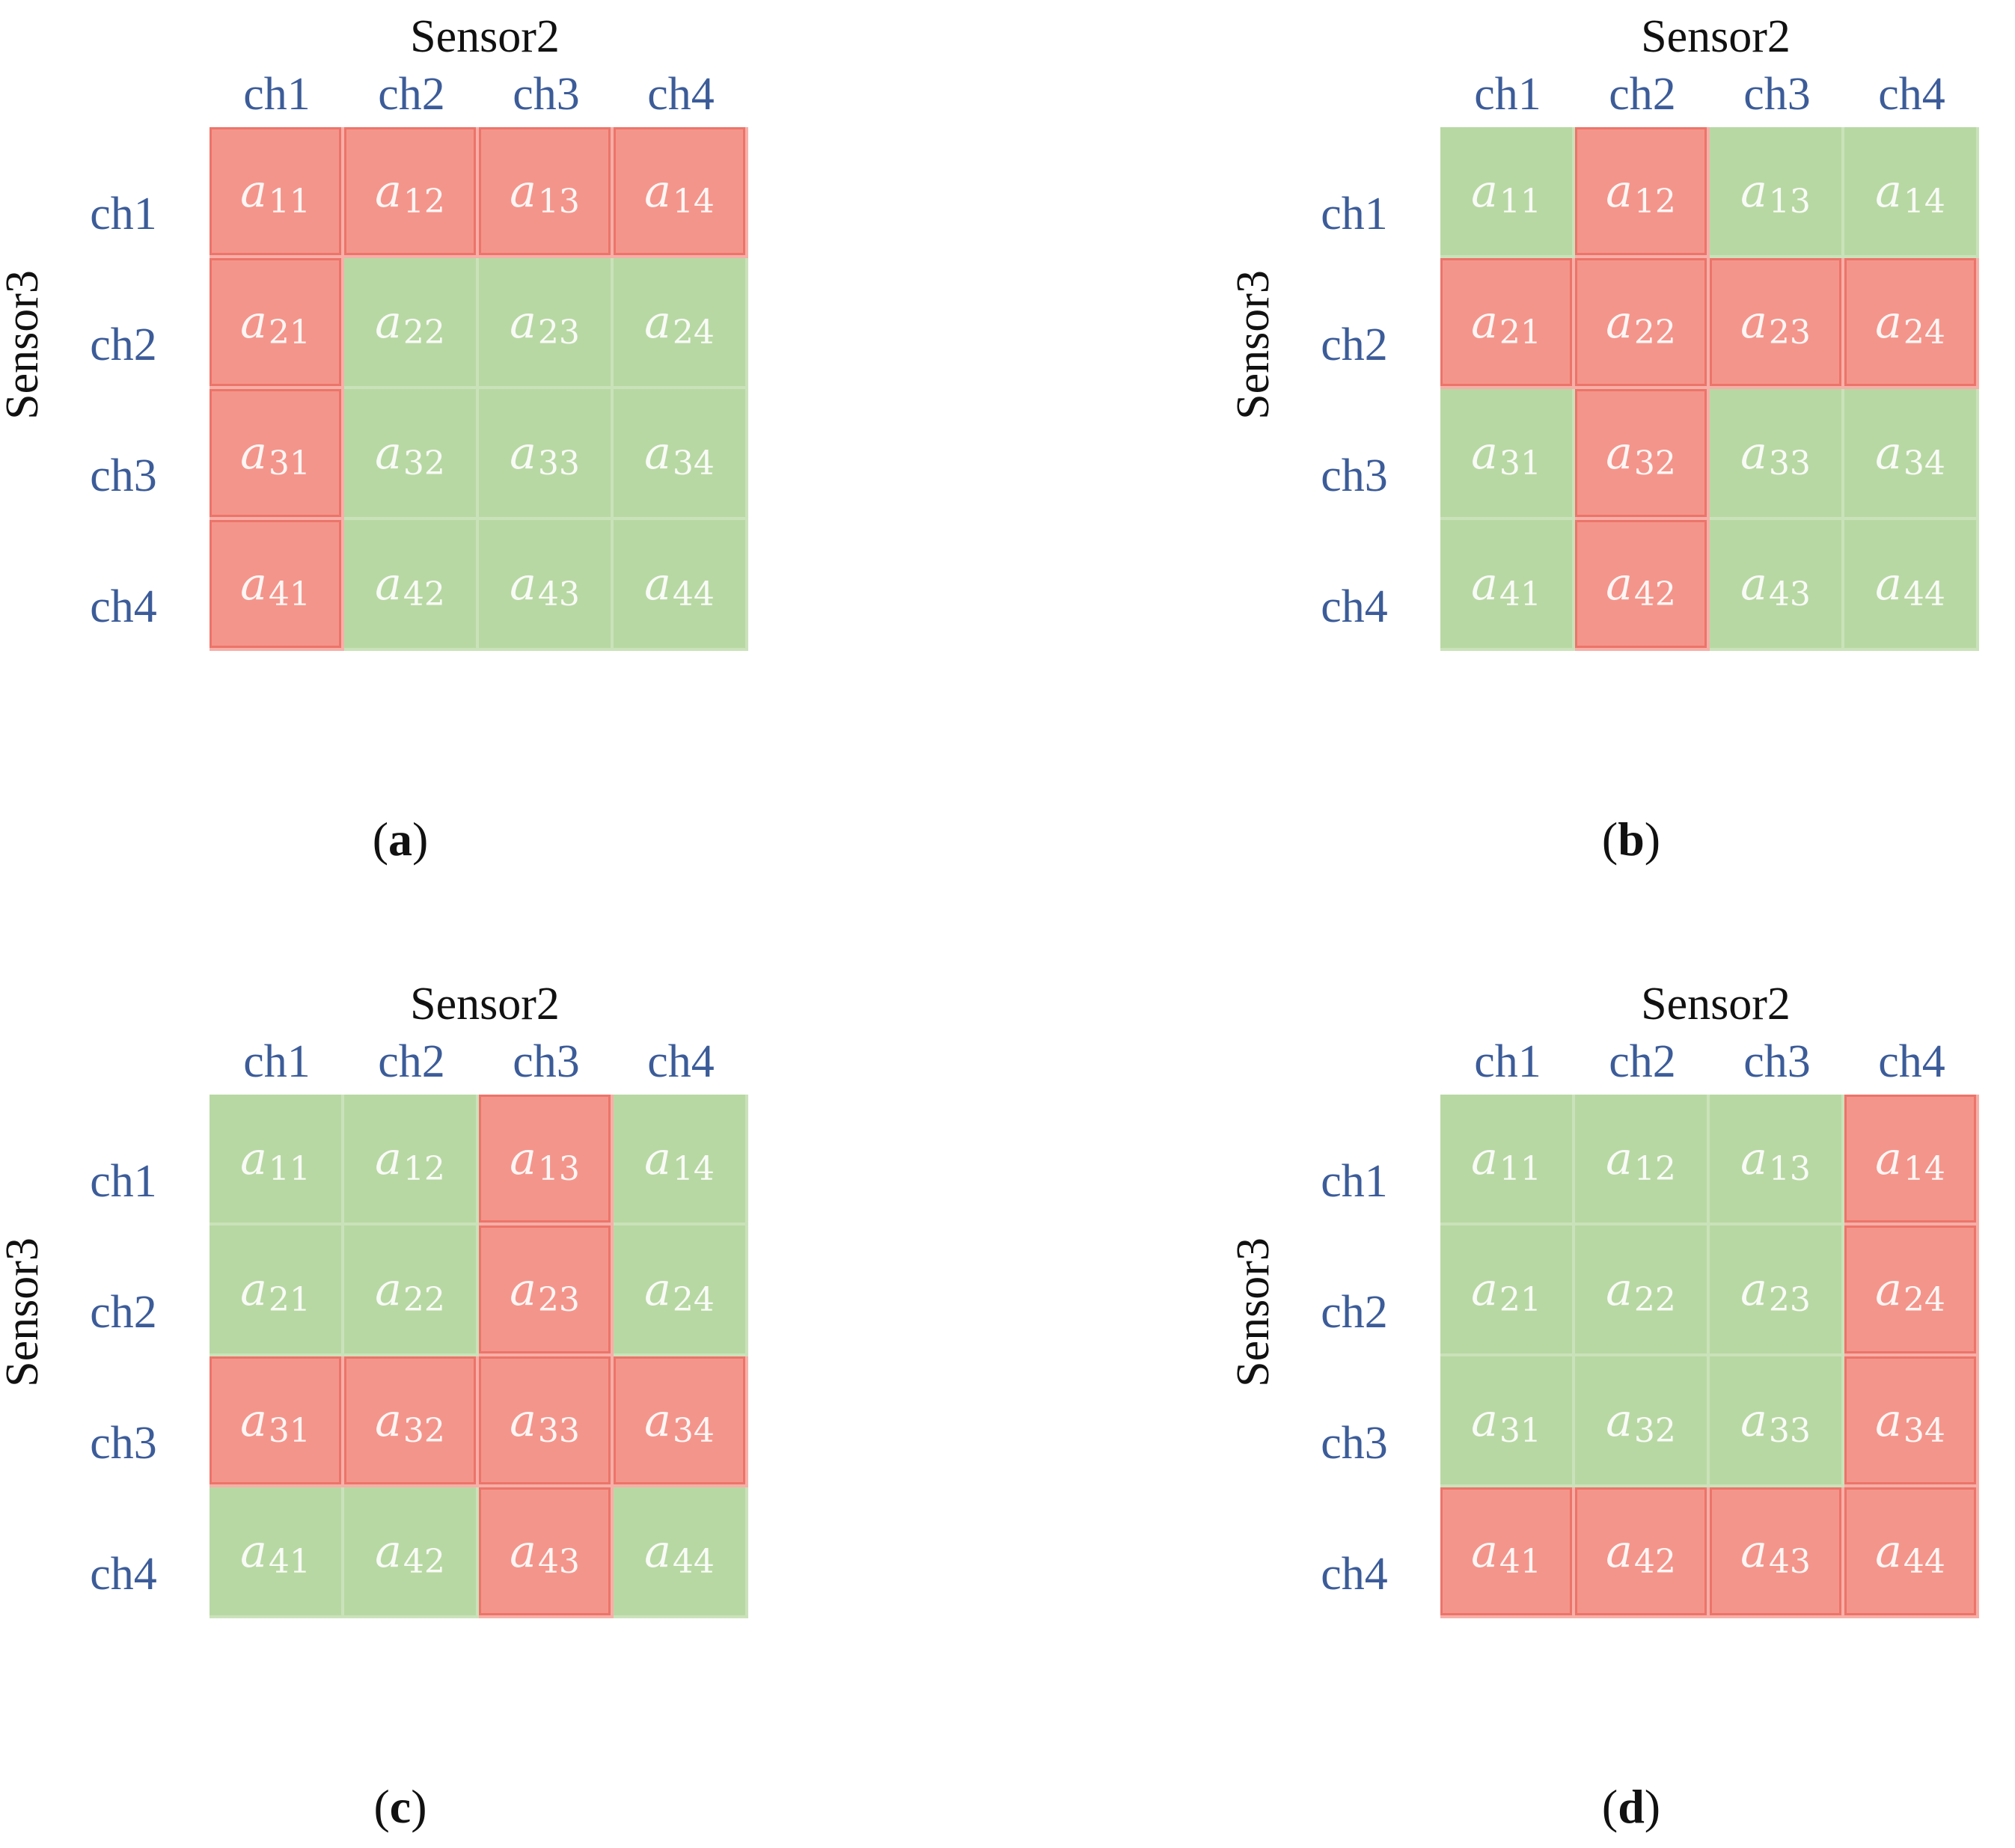 The height and width of the screenshot is (1848, 2015). Describe the element at coordinates (1507, 585) in the screenshot. I see `matrix-cell-a41: a 41` at that location.